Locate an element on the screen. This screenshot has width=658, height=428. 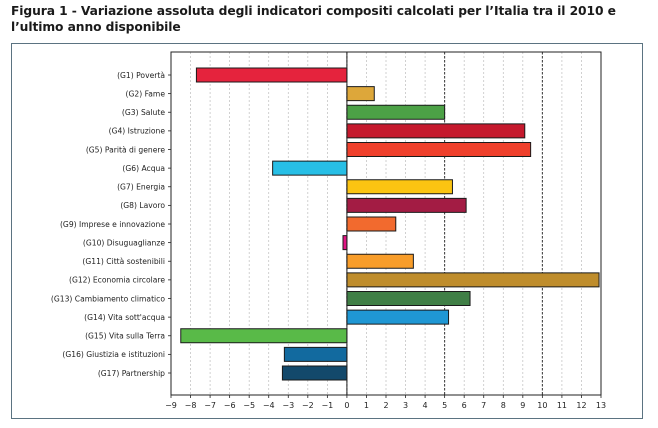
y-tick-label: (G9) Imprese e innovazione is located at coordinates (112, 224).